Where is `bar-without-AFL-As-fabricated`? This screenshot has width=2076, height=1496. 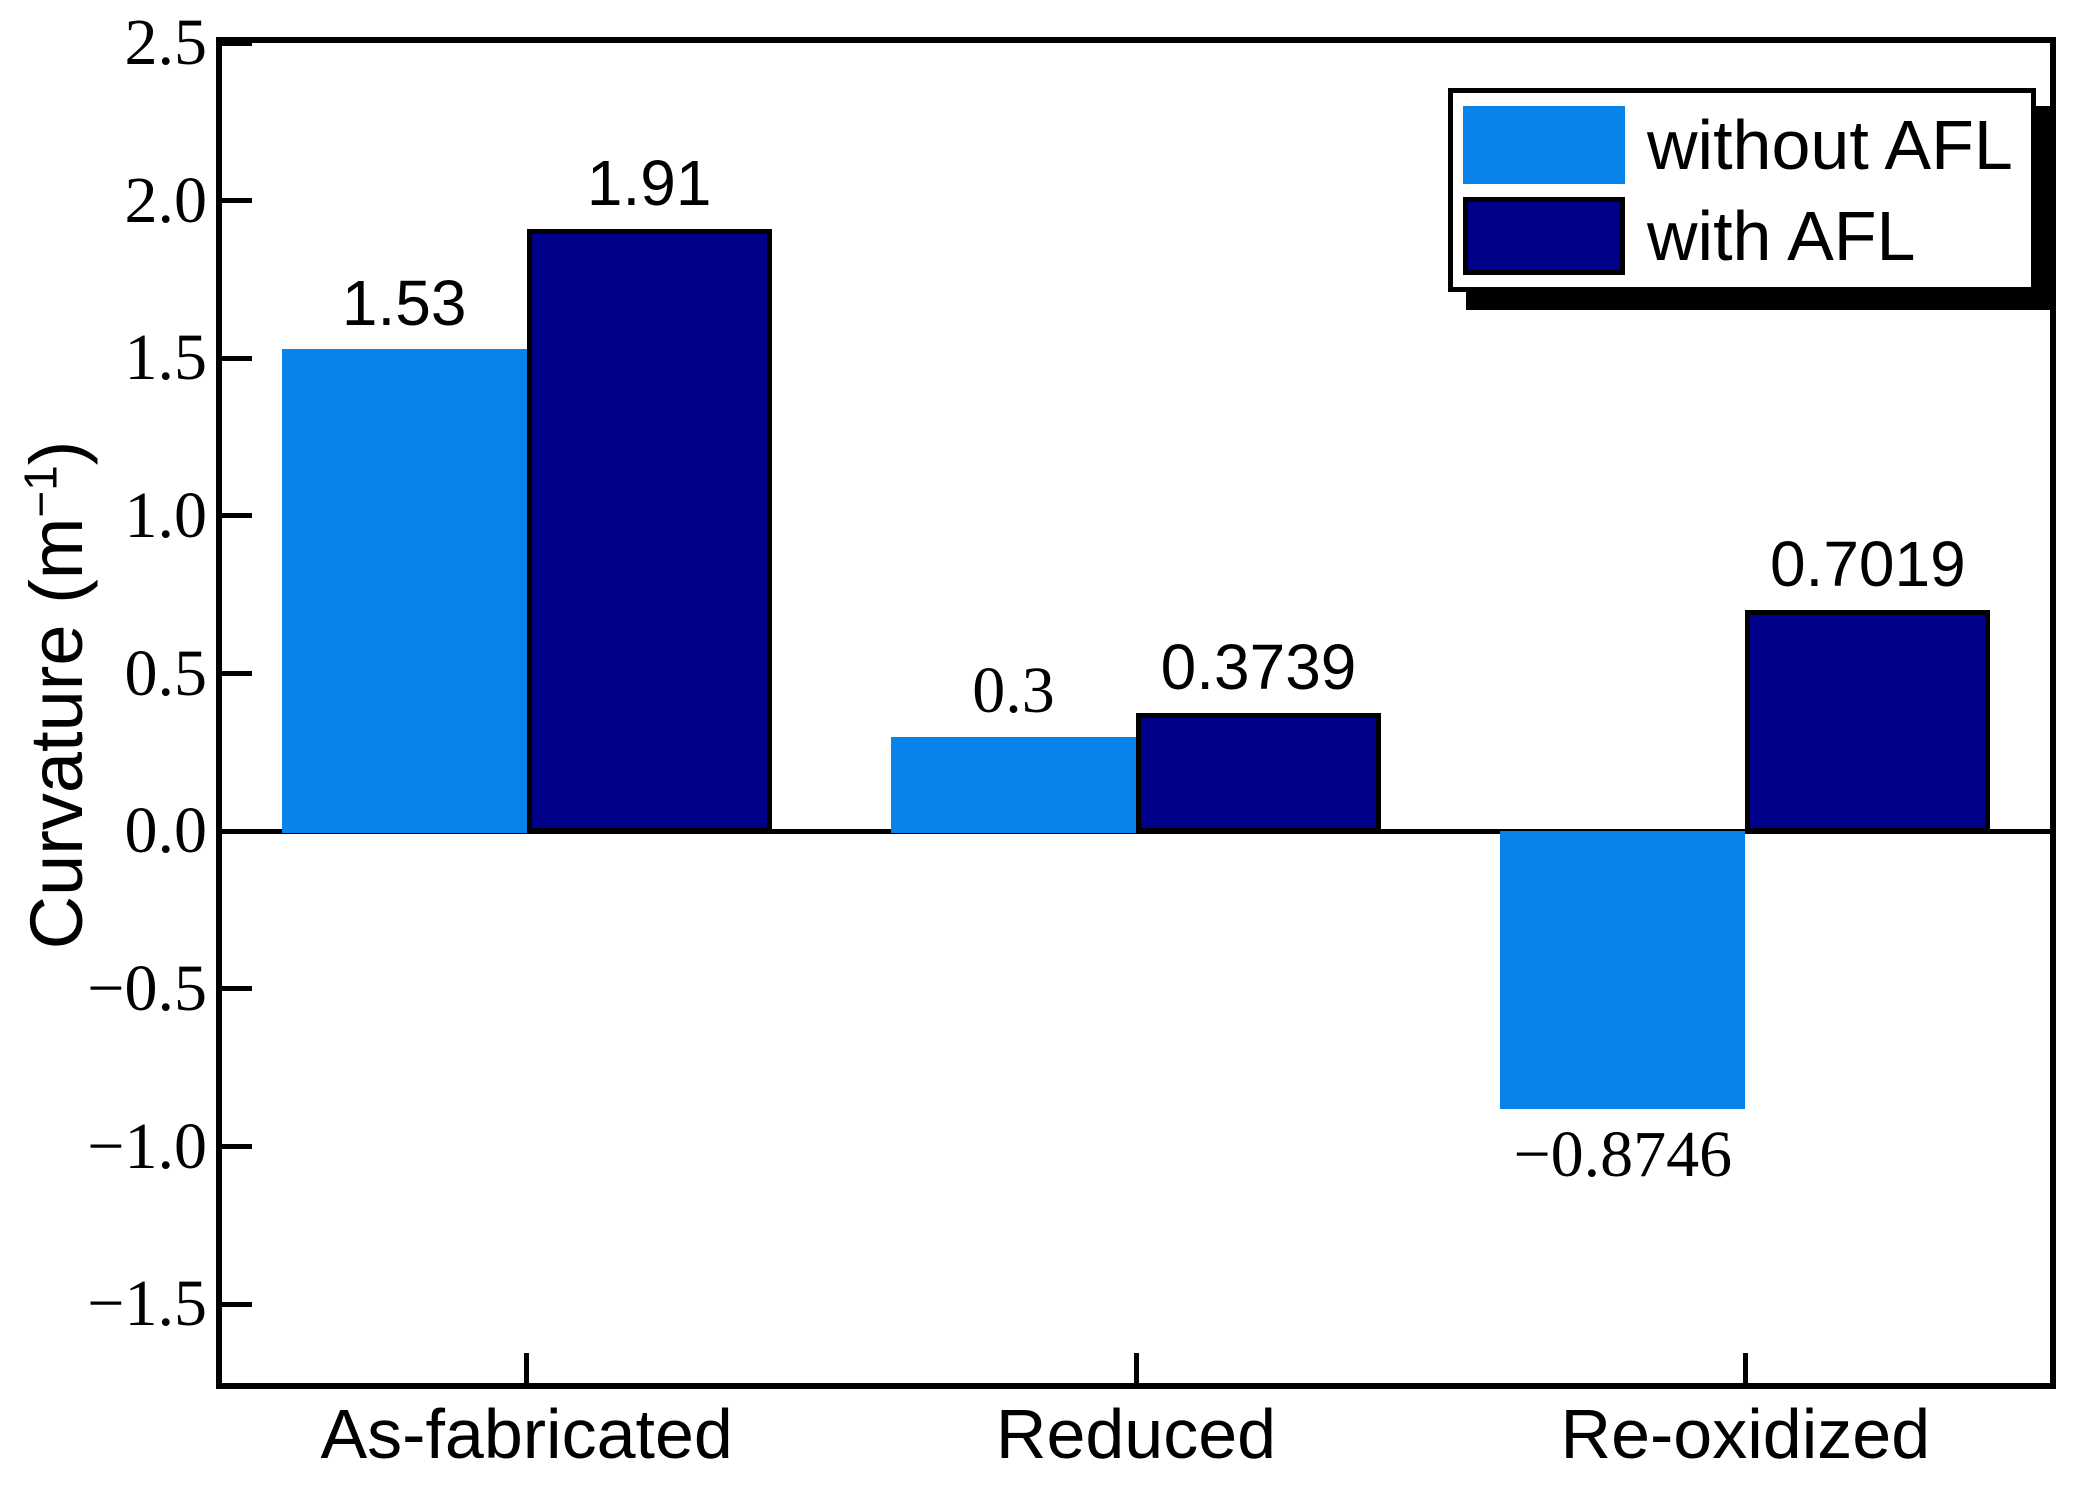
bar-without-AFL-As-fabricated is located at coordinates (404, 591).